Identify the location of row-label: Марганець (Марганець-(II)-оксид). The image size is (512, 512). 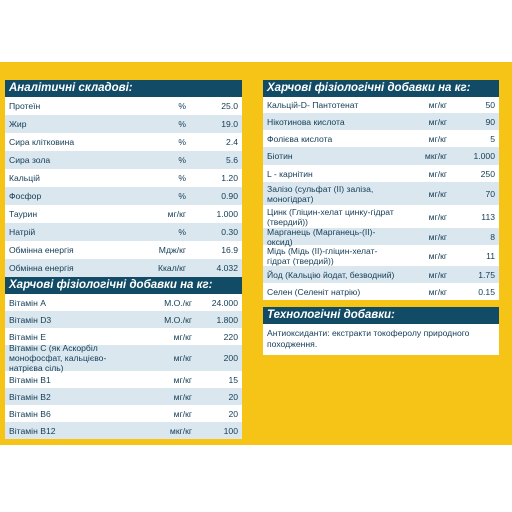
(321, 236).